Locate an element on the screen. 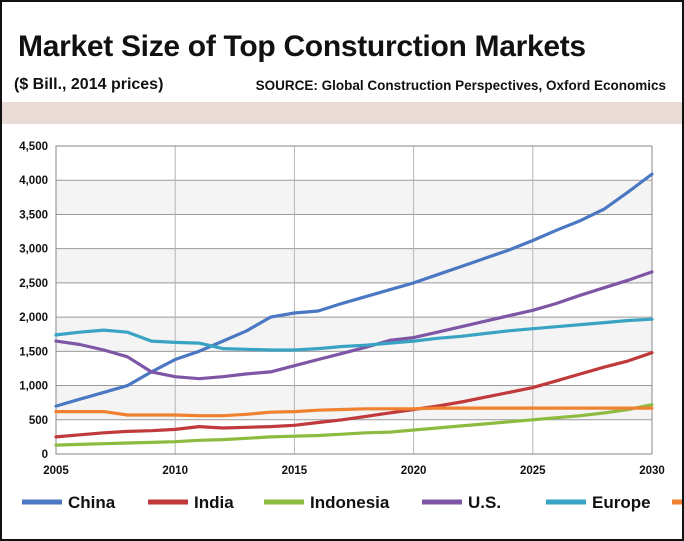 The width and height of the screenshot is (684, 541). y-tick-label: 1,000 is located at coordinates (33, 387).